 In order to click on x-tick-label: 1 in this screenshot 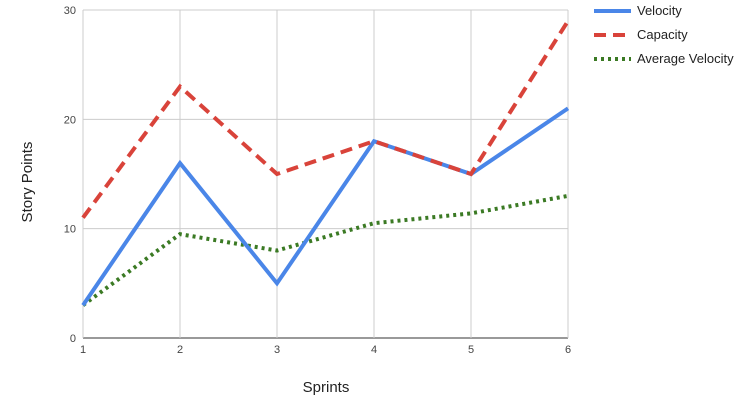, I will do `click(83, 350)`.